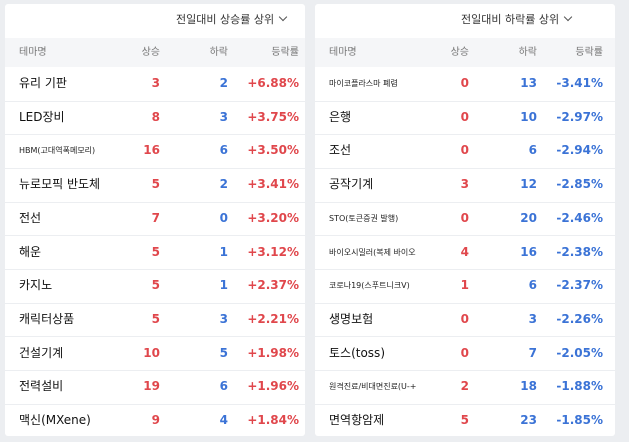 The width and height of the screenshot is (629, 442). I want to click on theme-name: 공작기계, so click(351, 184).